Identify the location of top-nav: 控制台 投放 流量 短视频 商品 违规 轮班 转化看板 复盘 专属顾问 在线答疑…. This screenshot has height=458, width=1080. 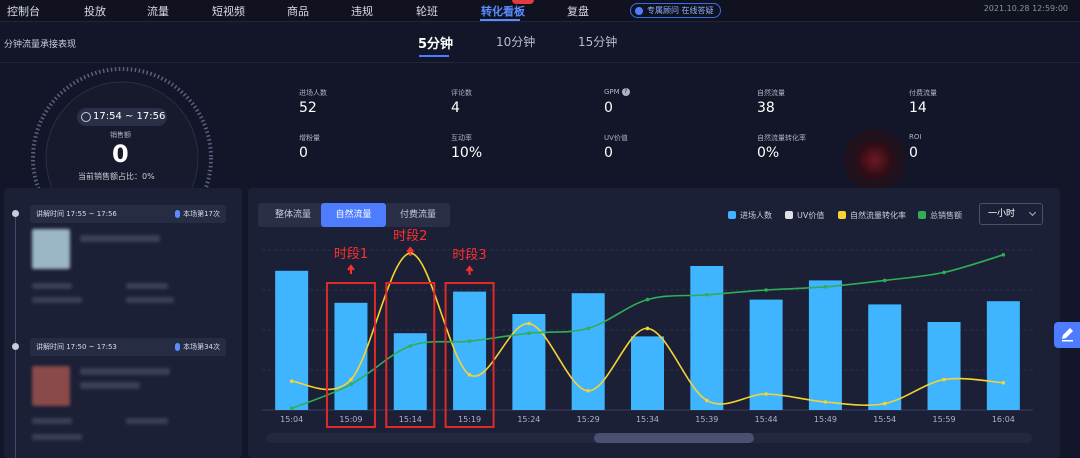
(540, 11).